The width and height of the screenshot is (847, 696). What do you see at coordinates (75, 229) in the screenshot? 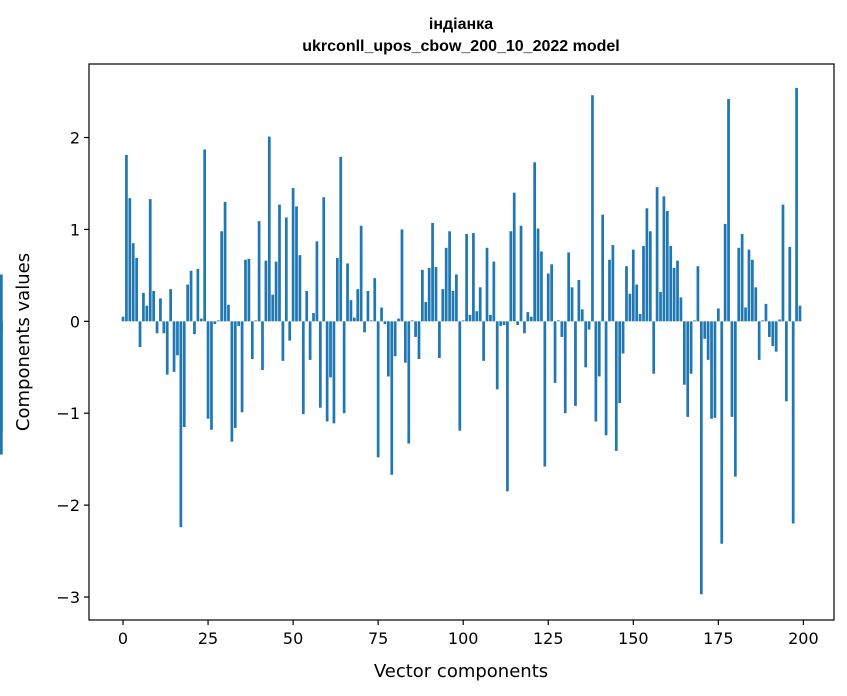
I see `y-tick-label: 1` at bounding box center [75, 229].